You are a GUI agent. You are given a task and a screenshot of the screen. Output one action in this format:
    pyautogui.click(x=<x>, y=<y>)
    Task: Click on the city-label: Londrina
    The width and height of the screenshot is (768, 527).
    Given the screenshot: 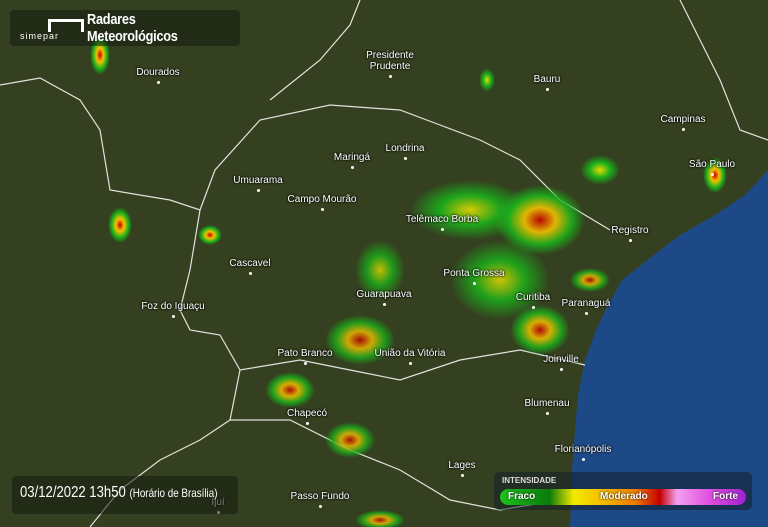 What is the action you would take?
    pyautogui.click(x=405, y=148)
    